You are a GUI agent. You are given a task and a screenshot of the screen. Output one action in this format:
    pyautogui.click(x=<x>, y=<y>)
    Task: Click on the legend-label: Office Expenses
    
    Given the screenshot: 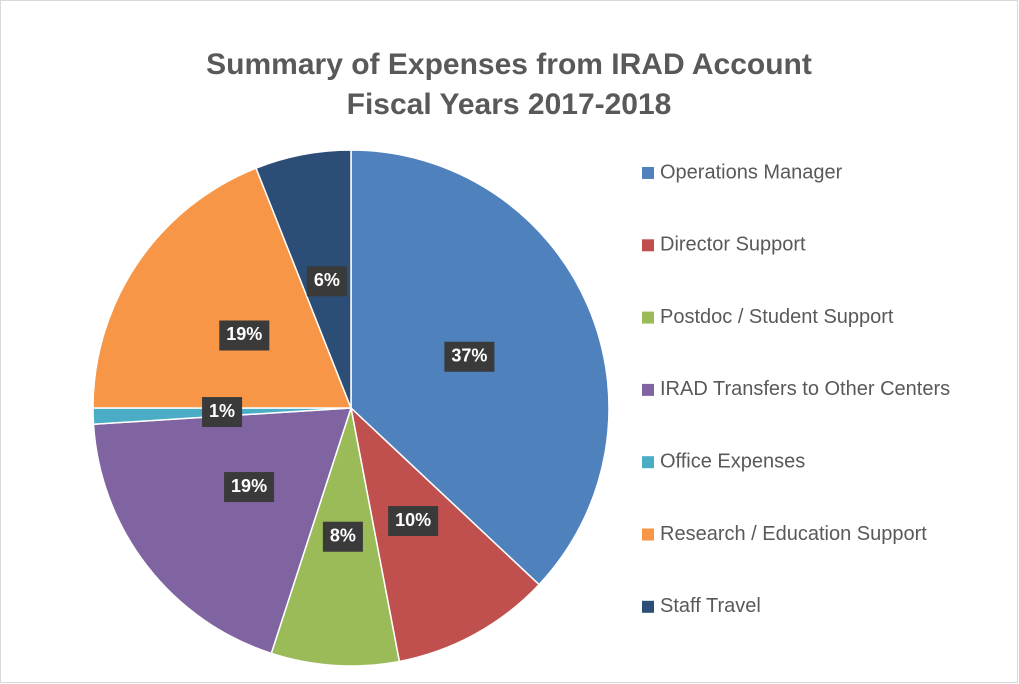 What is the action you would take?
    pyautogui.click(x=732, y=461)
    